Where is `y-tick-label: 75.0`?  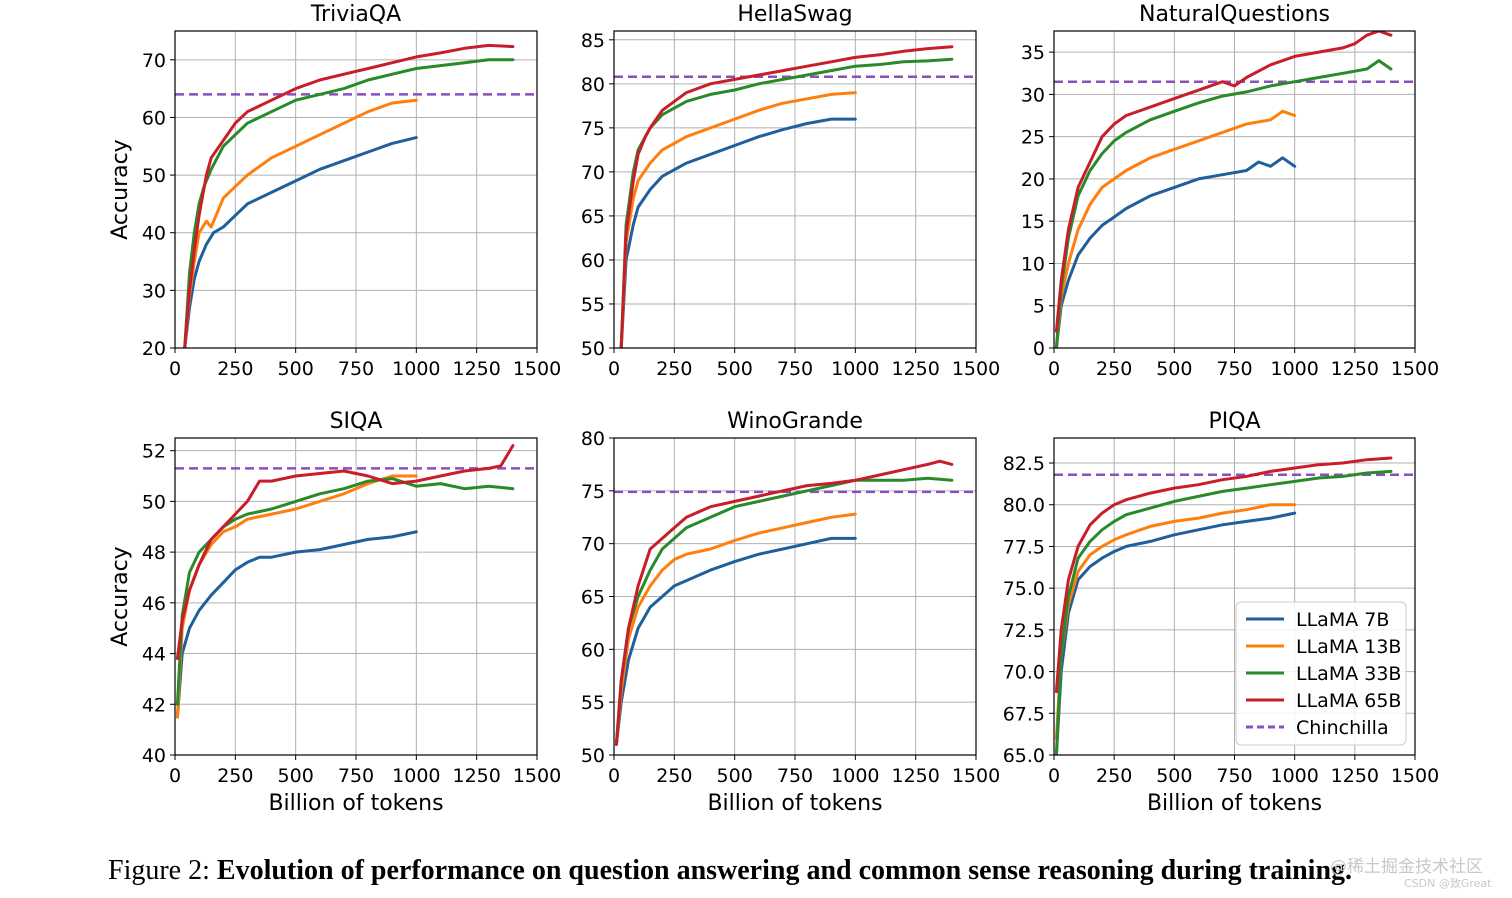
y-tick-label: 75.0 is located at coordinates (1024, 589).